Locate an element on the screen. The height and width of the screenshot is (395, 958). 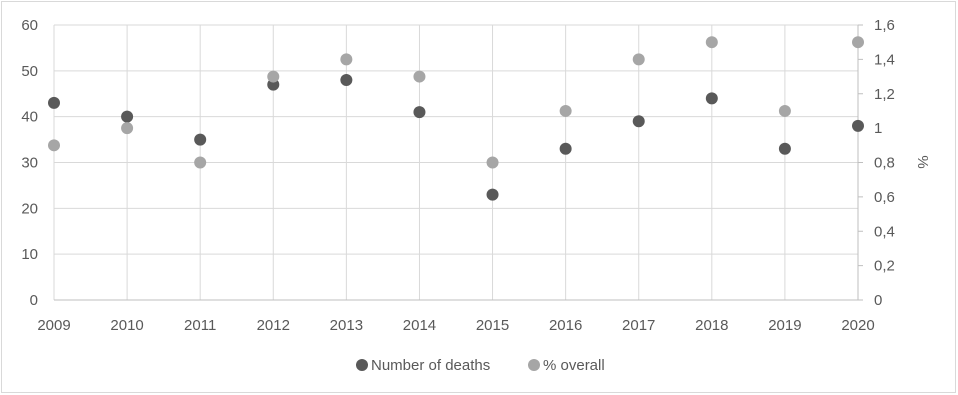
x-tick-label: 2019 is located at coordinates (784, 325).